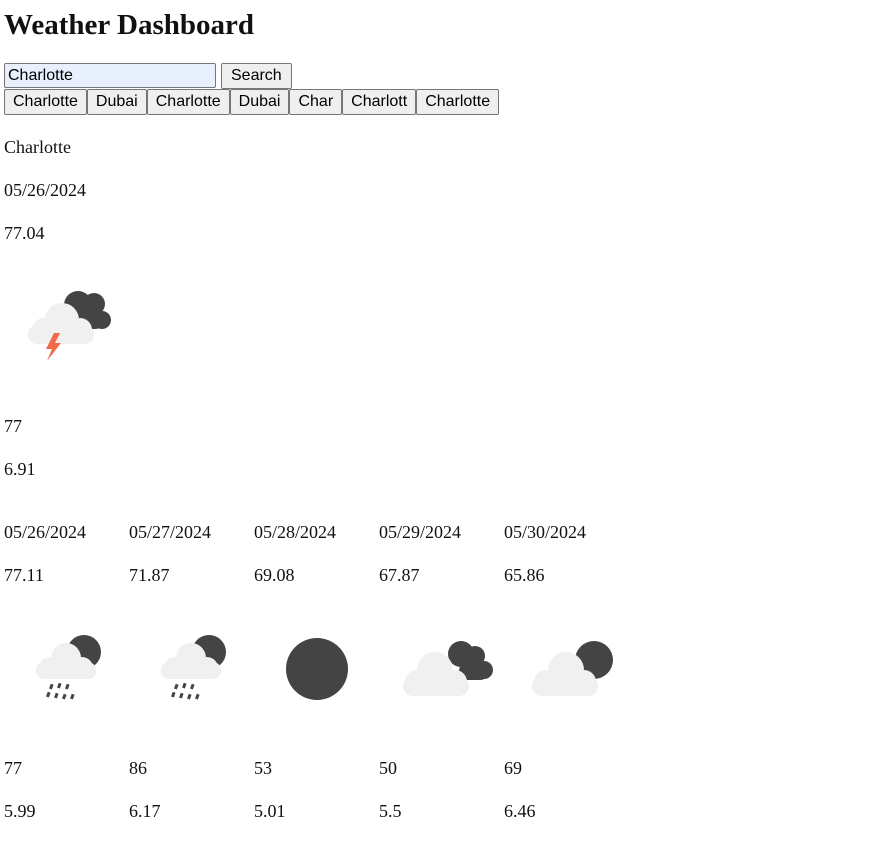  What do you see at coordinates (45, 532) in the screenshot?
I see `forecast-date: 05/26/2024` at bounding box center [45, 532].